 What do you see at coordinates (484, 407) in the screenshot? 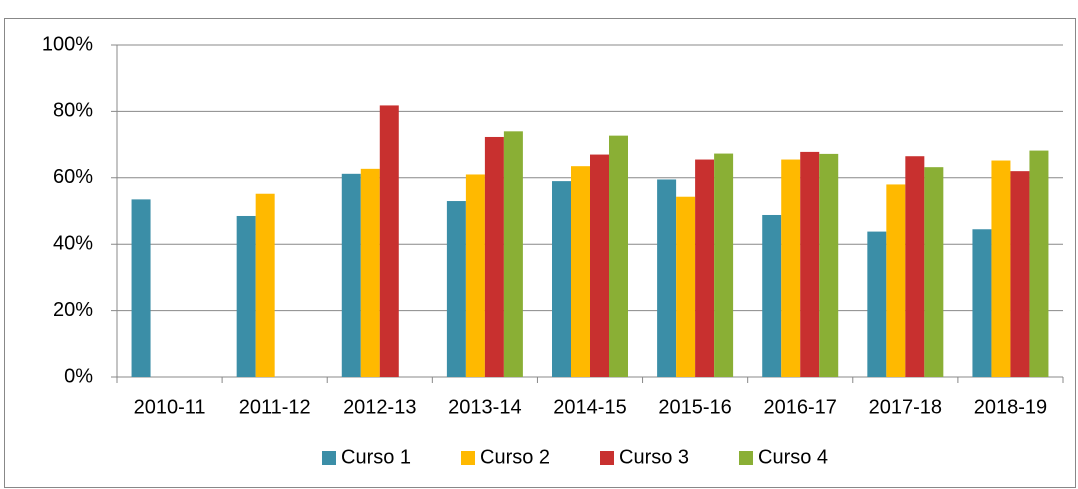
I see `x-tick-label: 2013-14` at bounding box center [484, 407].